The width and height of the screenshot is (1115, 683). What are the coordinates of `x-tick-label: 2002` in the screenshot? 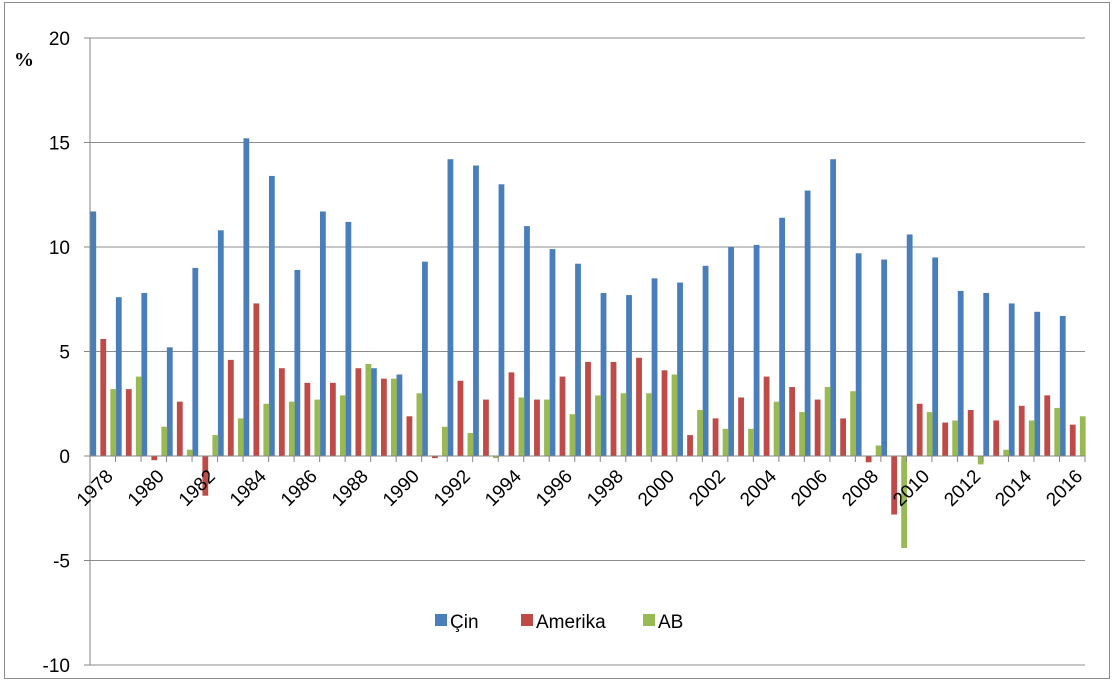 It's located at (707, 488).